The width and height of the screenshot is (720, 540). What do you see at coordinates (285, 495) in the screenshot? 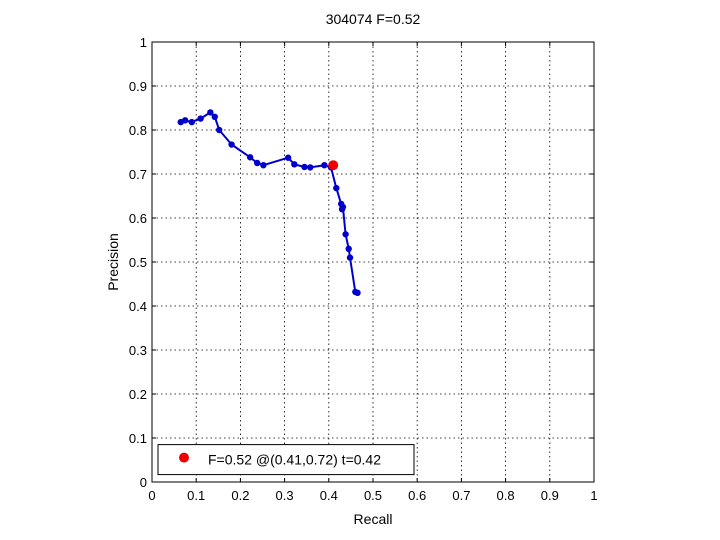
I see `x-tick-label: 0.3` at bounding box center [285, 495].